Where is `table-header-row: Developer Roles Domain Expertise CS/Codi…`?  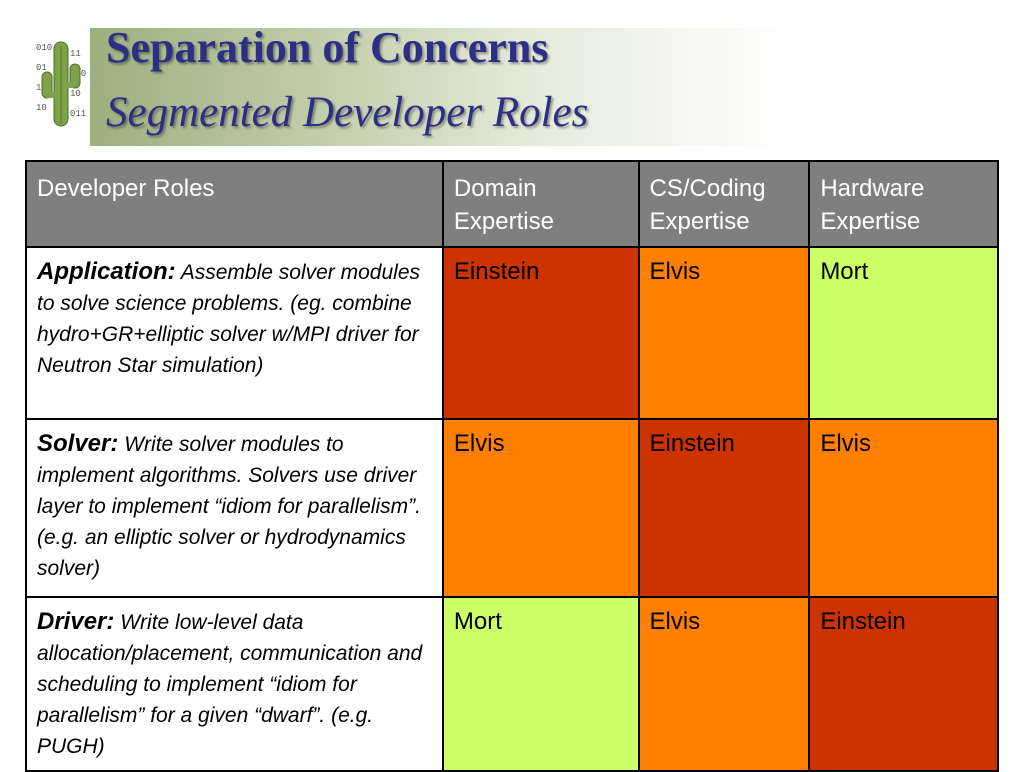 table-header-row: Developer Roles Domain Expertise CS/Codi… is located at coordinates (512, 204).